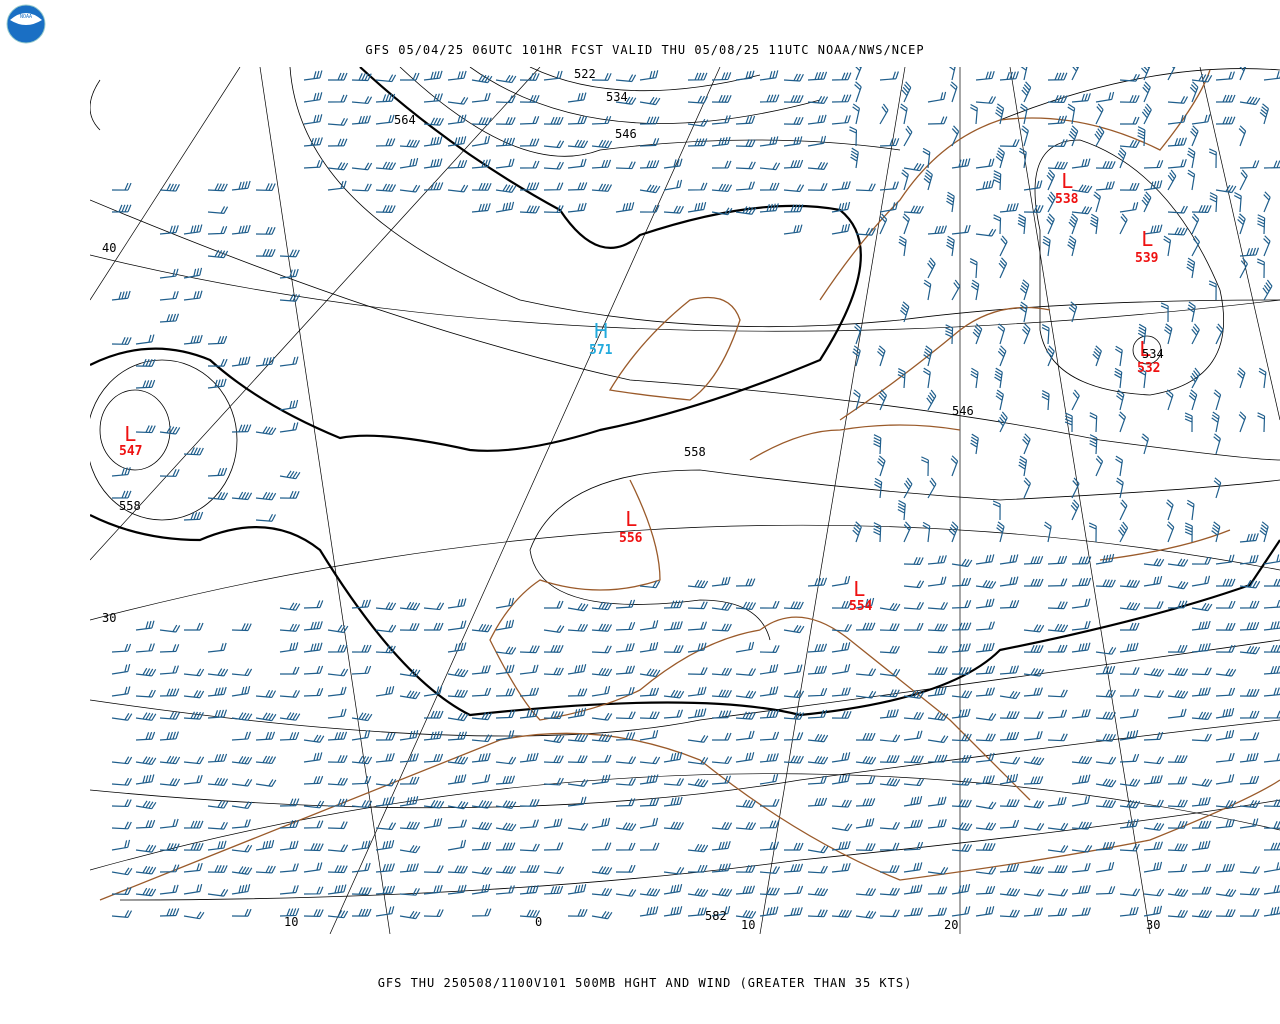 This screenshot has width=1280, height=1024. What do you see at coordinates (631, 519) in the screenshot?
I see `center-symbol: L` at bounding box center [631, 519].